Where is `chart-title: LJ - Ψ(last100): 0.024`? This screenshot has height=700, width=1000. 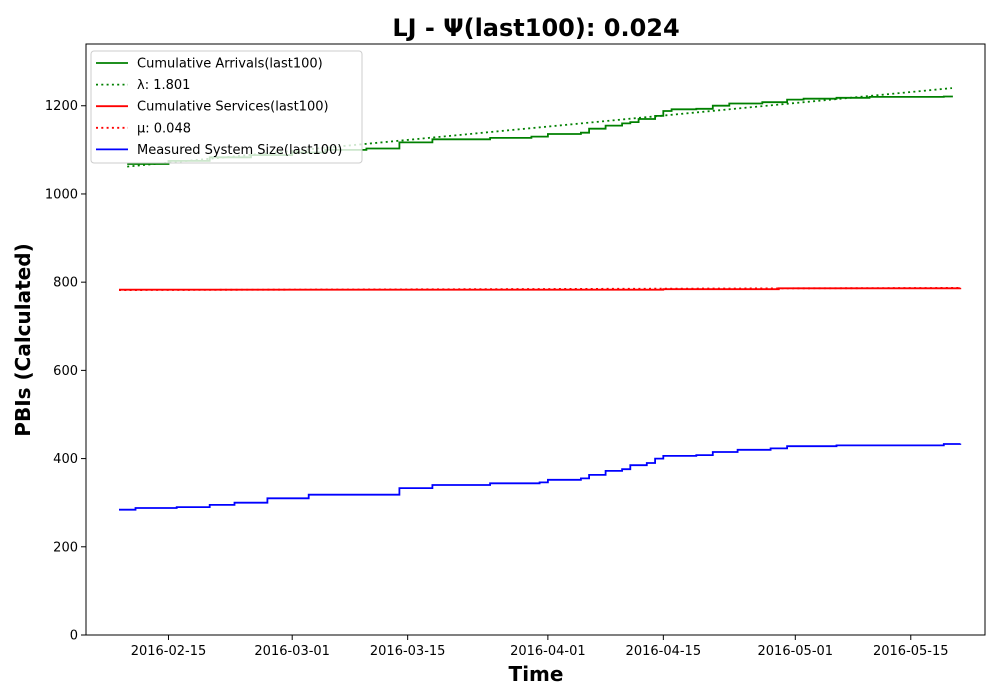 chart-title: LJ - Ψ(last100): 0.024 is located at coordinates (535, 28).